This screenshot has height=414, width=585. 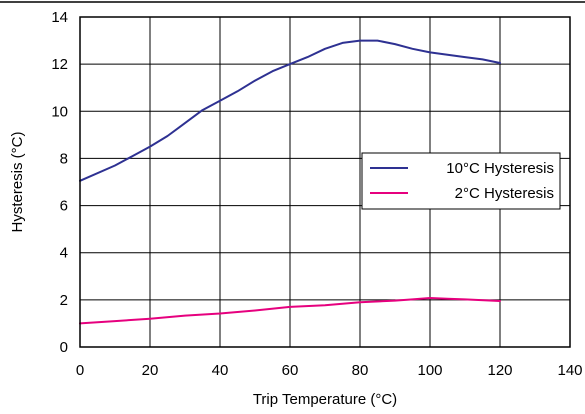 What do you see at coordinates (569, 370) in the screenshot?
I see `x-tick-label: 140` at bounding box center [569, 370].